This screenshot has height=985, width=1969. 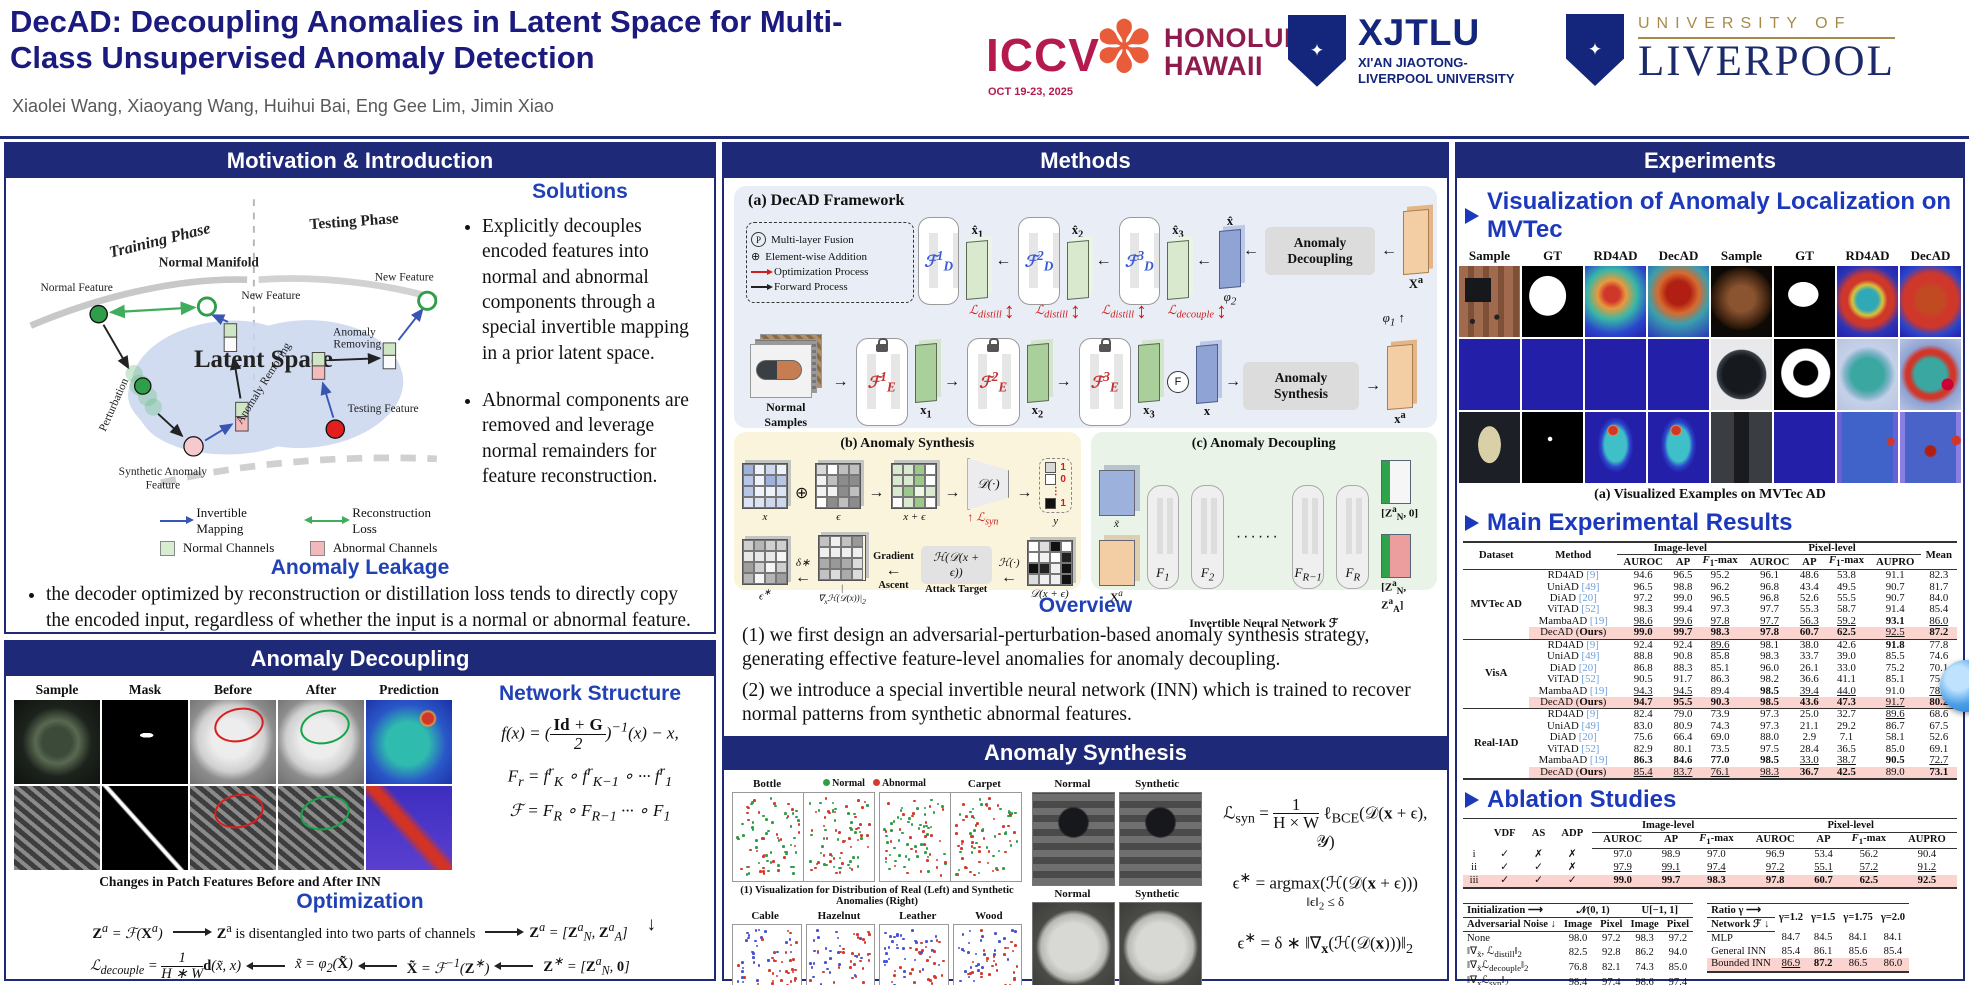 What do you see at coordinates (357, 345) in the screenshot?
I see `anomaly-removing-test-2: Removing` at bounding box center [357, 345].